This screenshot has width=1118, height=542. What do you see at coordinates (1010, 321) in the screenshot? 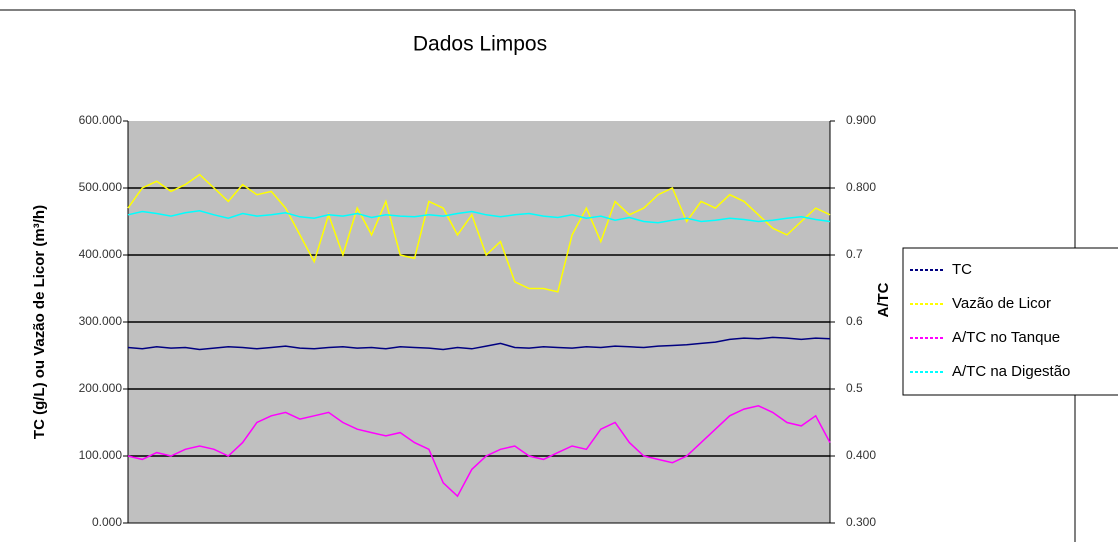
I see `legend-box` at bounding box center [1010, 321].